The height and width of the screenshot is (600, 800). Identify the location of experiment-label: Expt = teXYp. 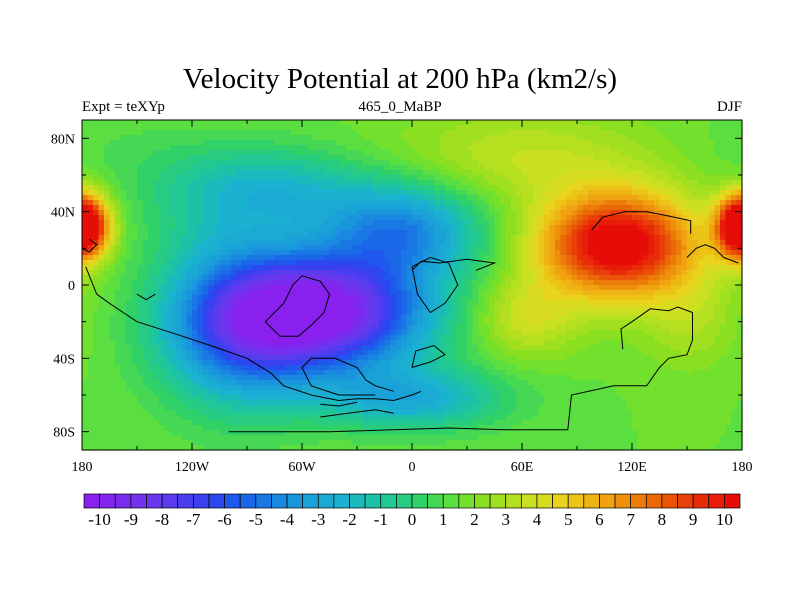
(123, 107).